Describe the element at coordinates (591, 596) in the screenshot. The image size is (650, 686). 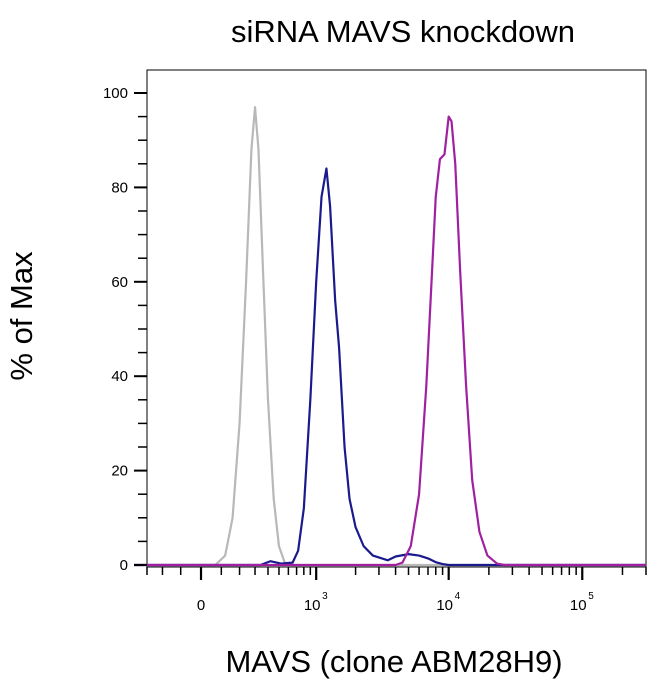
I see `x-tick-exponent: 5` at that location.